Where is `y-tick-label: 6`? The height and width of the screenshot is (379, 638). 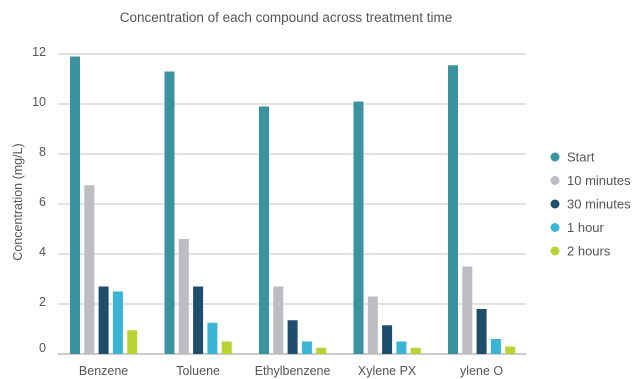 y-tick-label: 6 is located at coordinates (42, 202).